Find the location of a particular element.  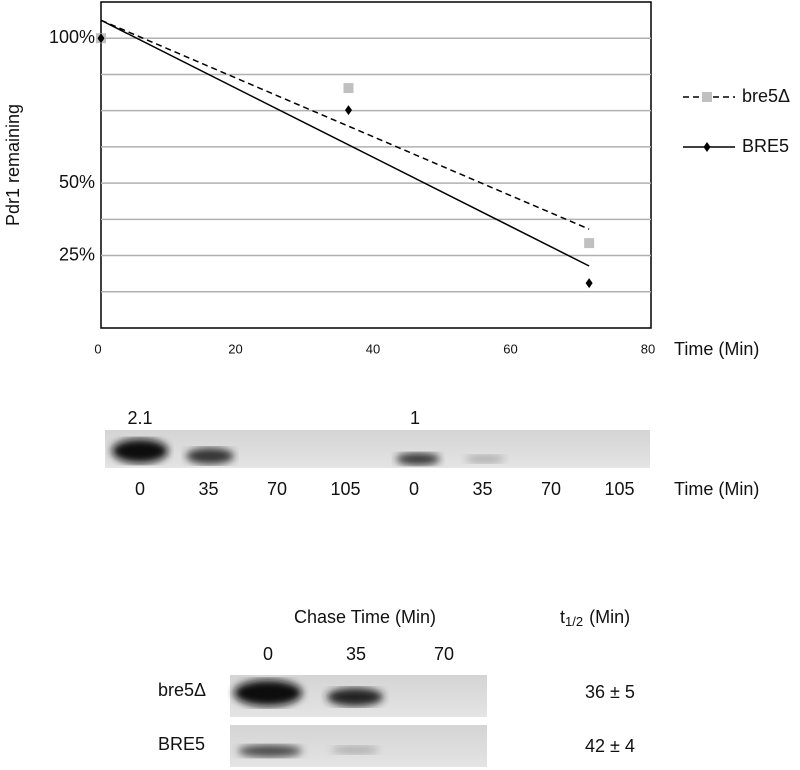

y-tick-label: 100% is located at coordinates (72, 37).